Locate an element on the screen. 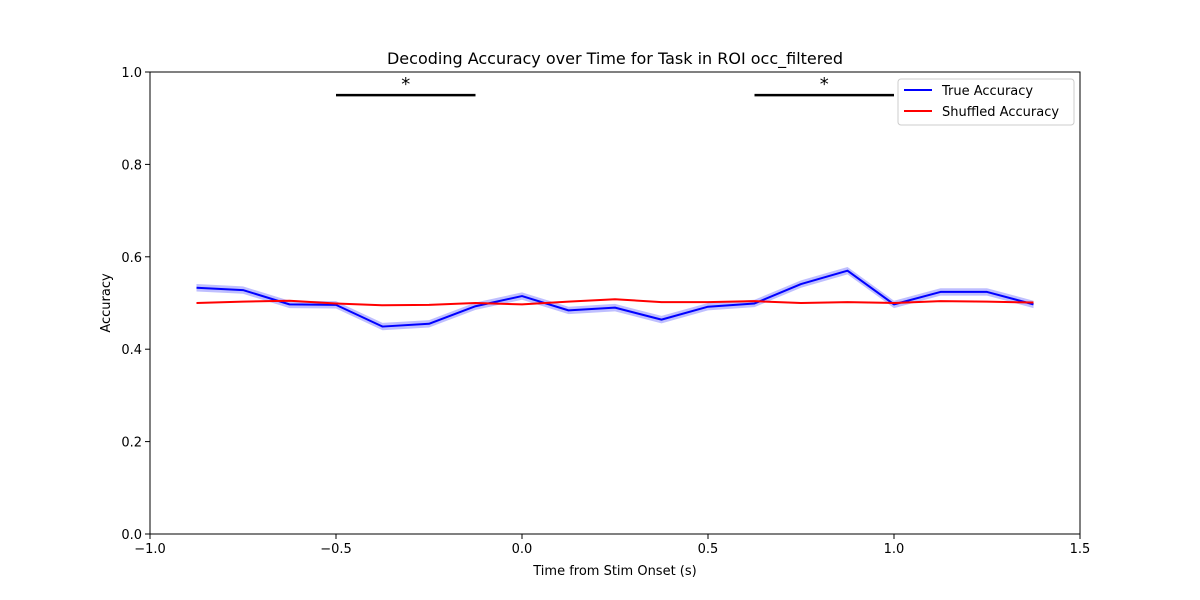 This screenshot has height=600, width=1200. x-tick-label: −1.0 is located at coordinates (150, 549).